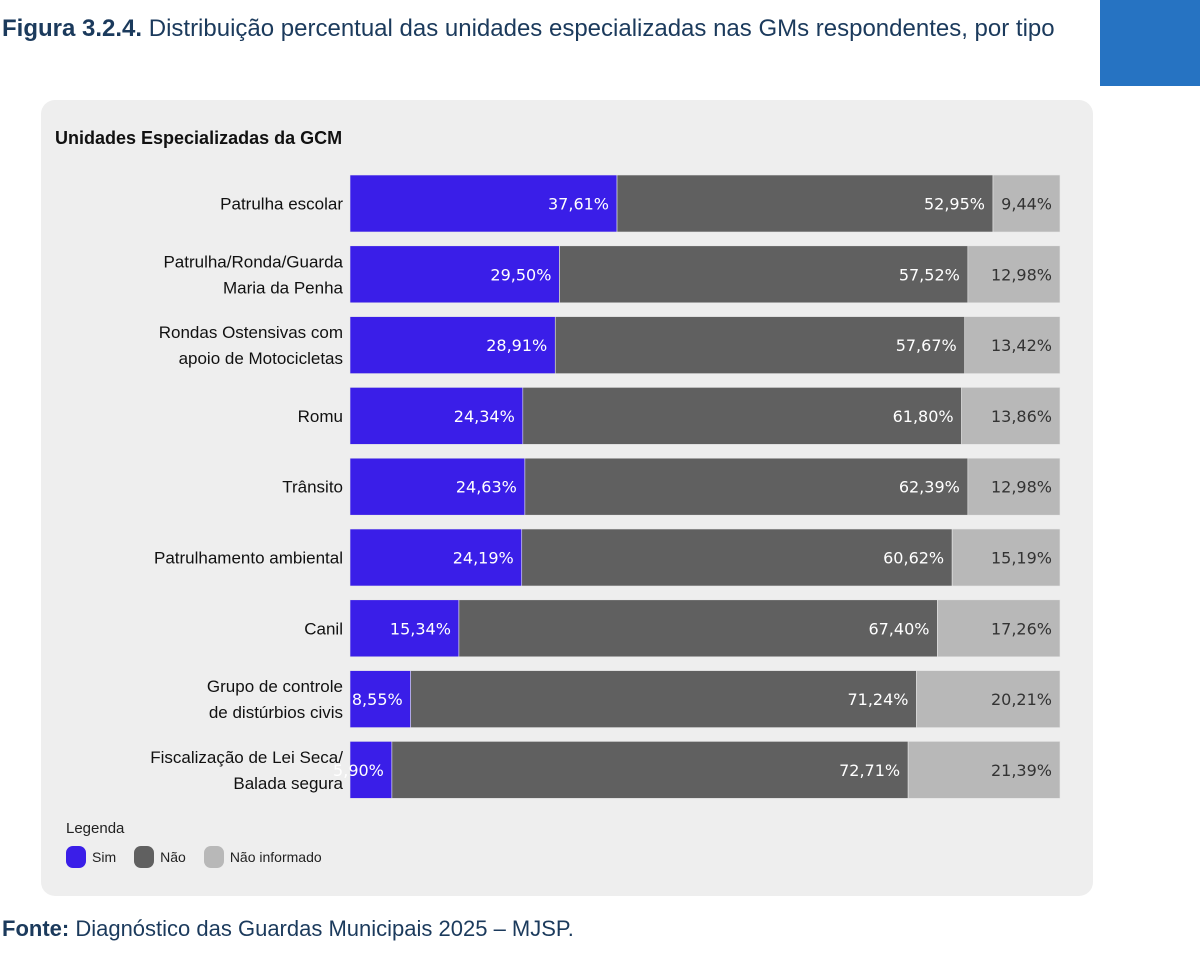 The width and height of the screenshot is (1200, 956). Describe the element at coordinates (72, 28) in the screenshot. I see `figure-label: Figura 3.2.4.` at that location.